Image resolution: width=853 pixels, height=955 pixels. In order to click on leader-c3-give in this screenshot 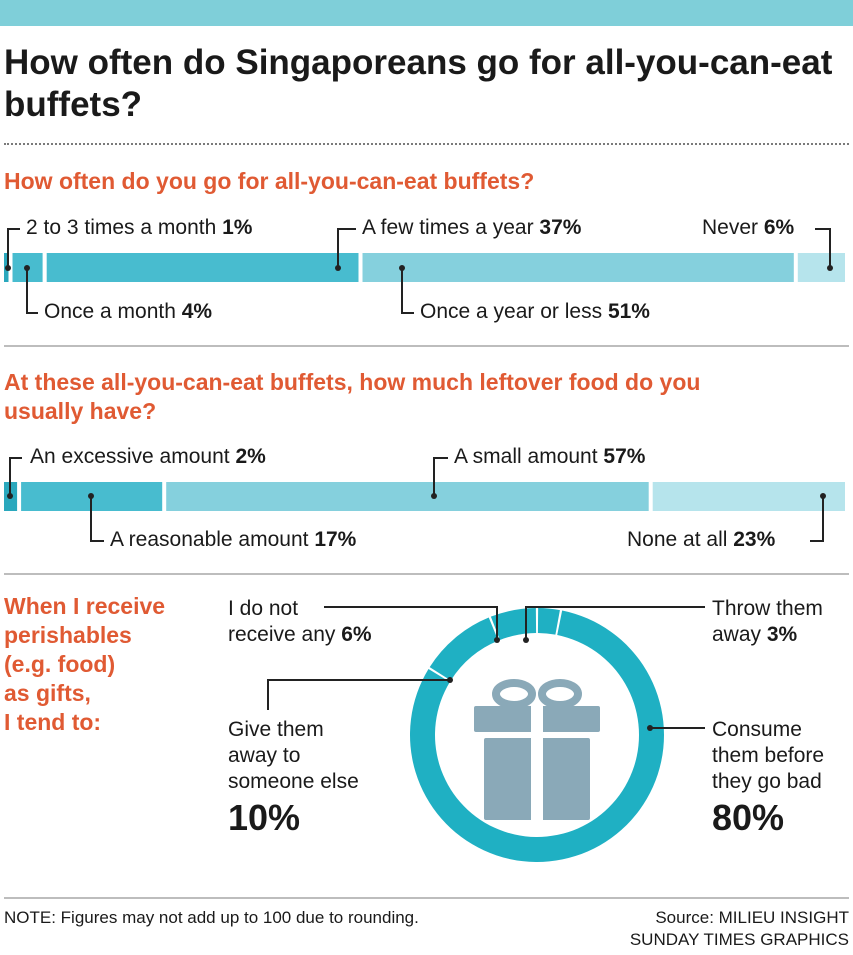, I will do `click(358, 694)`.